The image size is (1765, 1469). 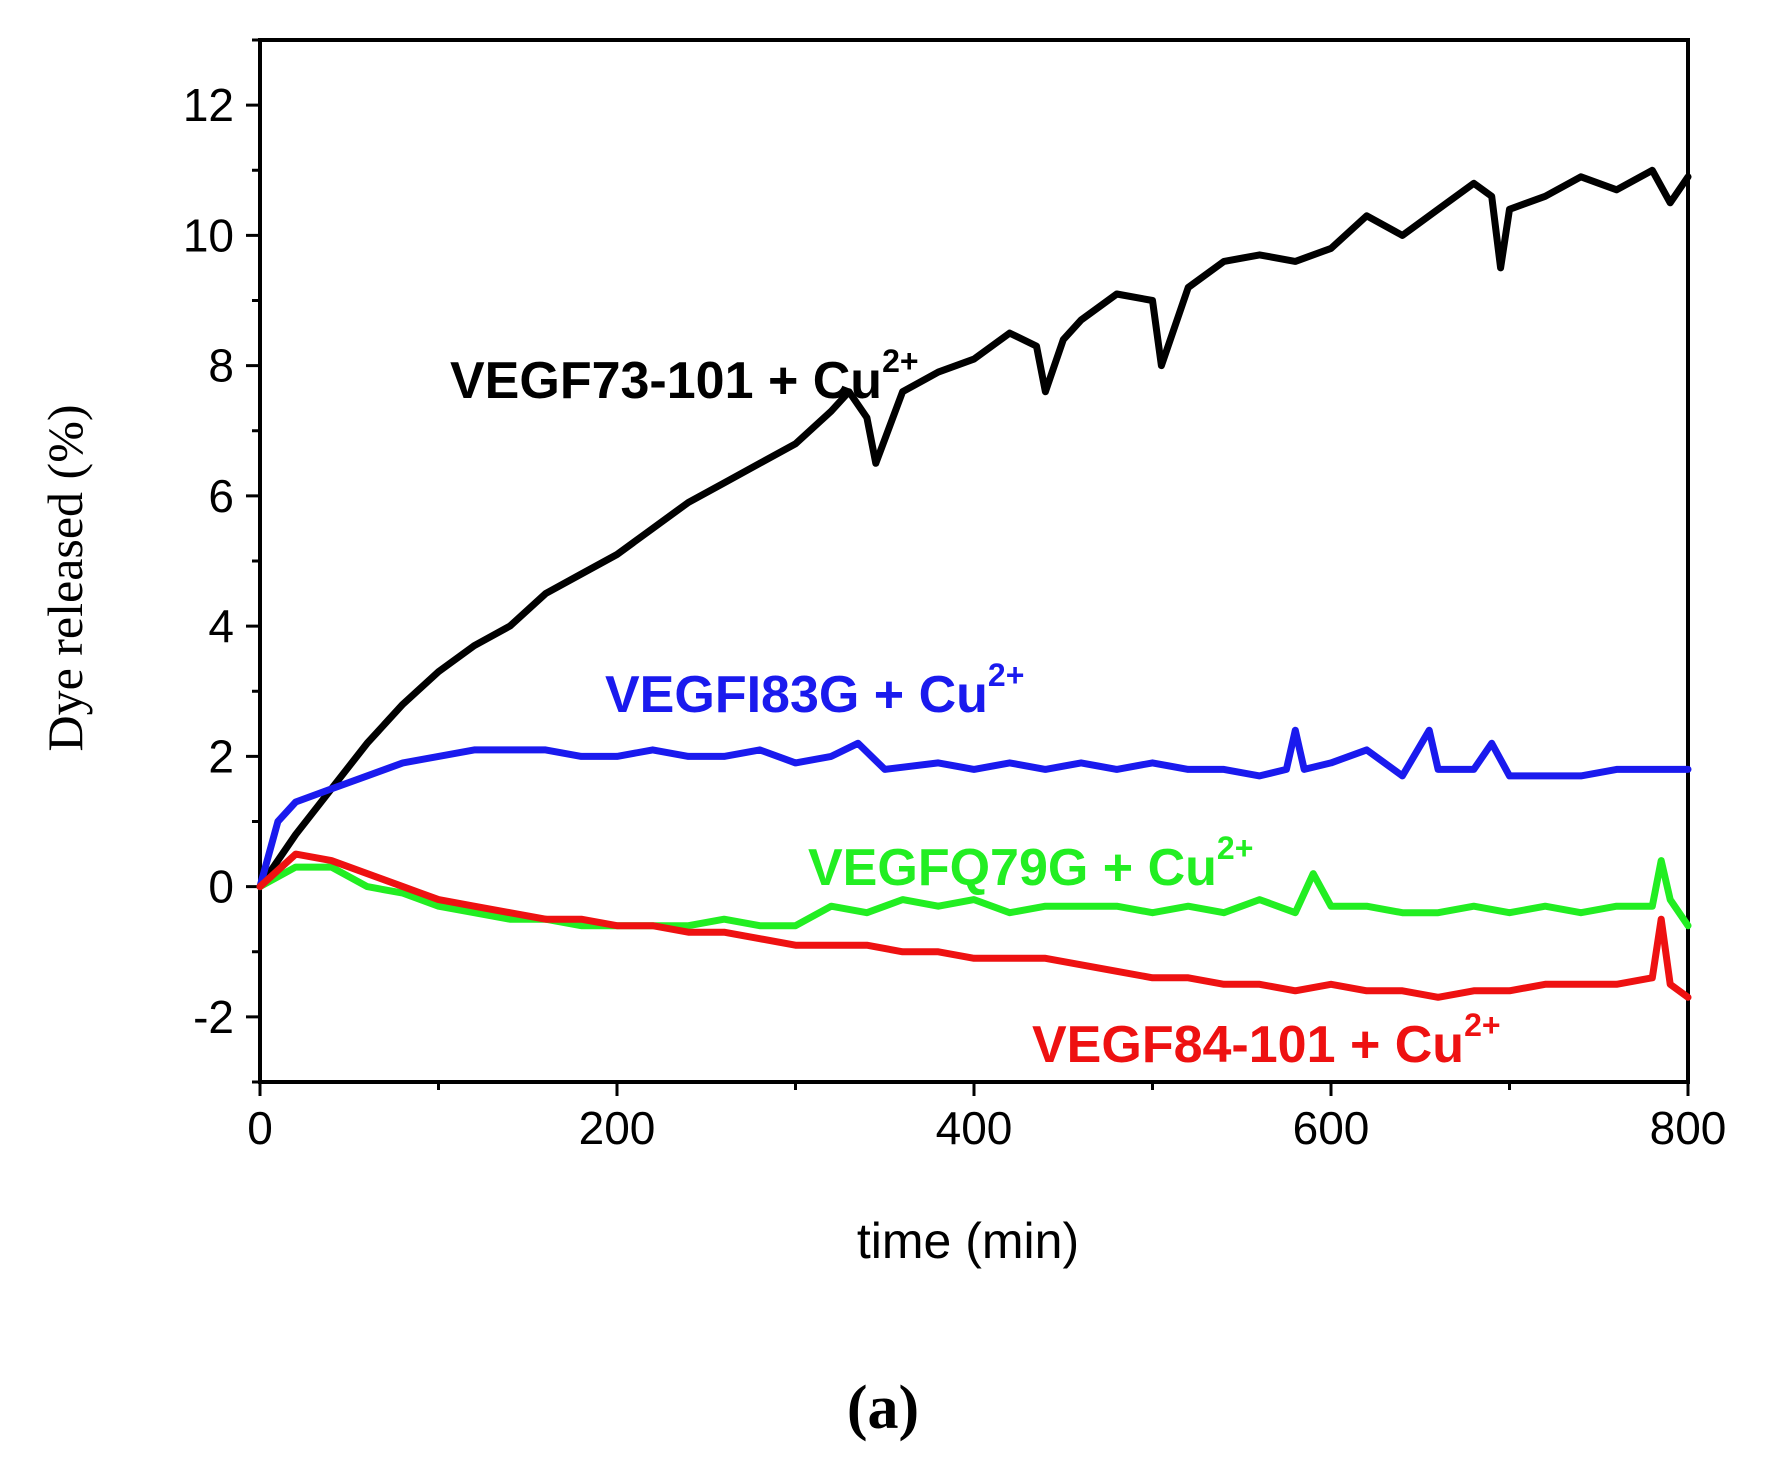 I want to click on x-tick-labels: 0 200 400 600 800, so click(x=986, y=1128).